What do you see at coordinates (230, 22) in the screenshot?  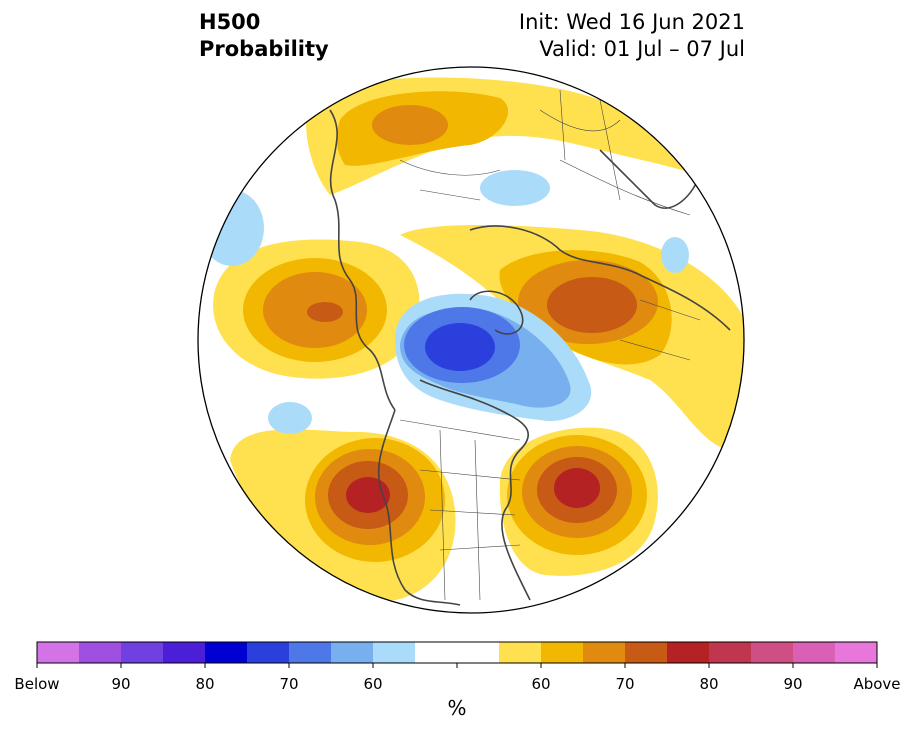 I see `title-line-1: H500` at bounding box center [230, 22].